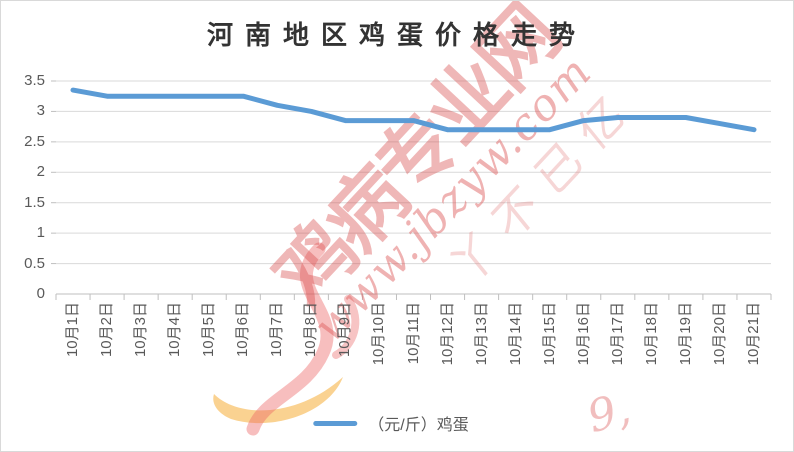  Describe the element at coordinates (34, 263) in the screenshot. I see `y-tick-label: 0.5` at that location.